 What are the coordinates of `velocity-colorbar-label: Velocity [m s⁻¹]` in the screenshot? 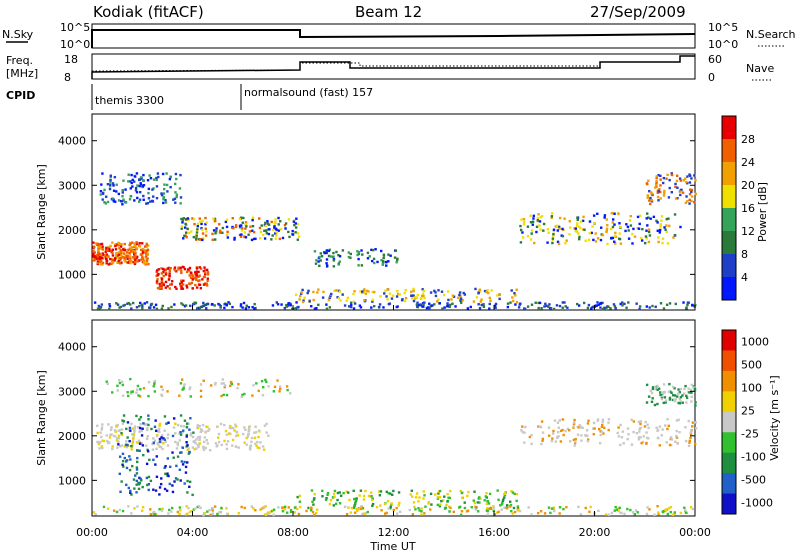 It's located at (774, 417).